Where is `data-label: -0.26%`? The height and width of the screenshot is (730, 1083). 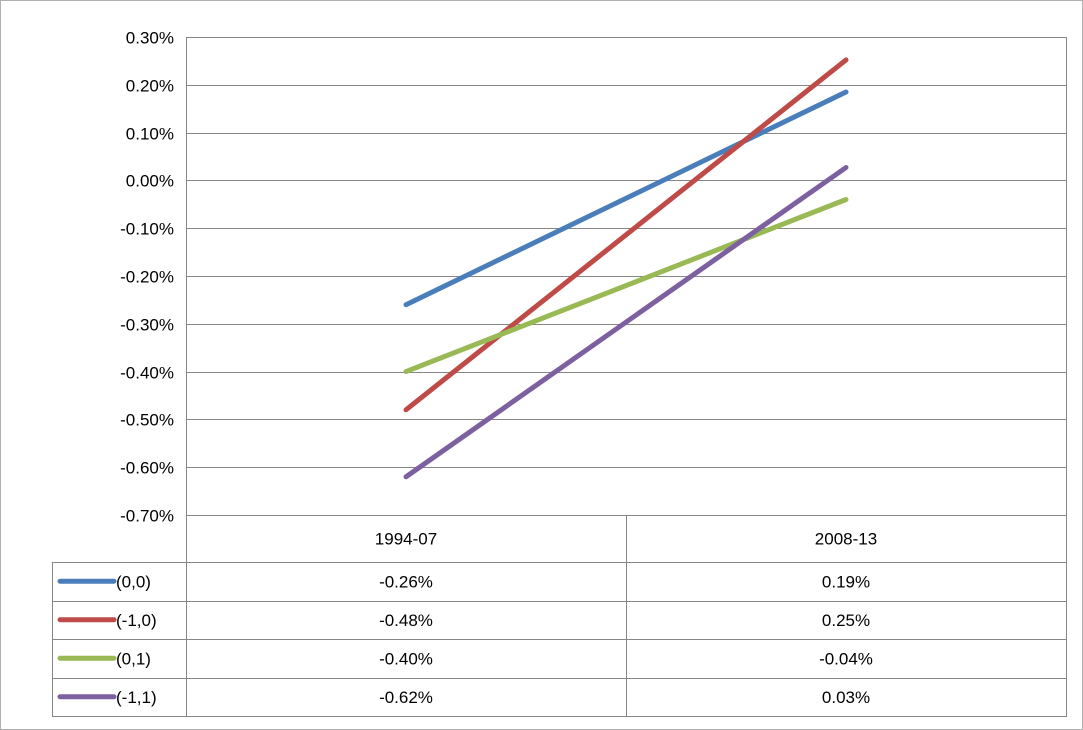 data-label: -0.26% is located at coordinates (406, 581).